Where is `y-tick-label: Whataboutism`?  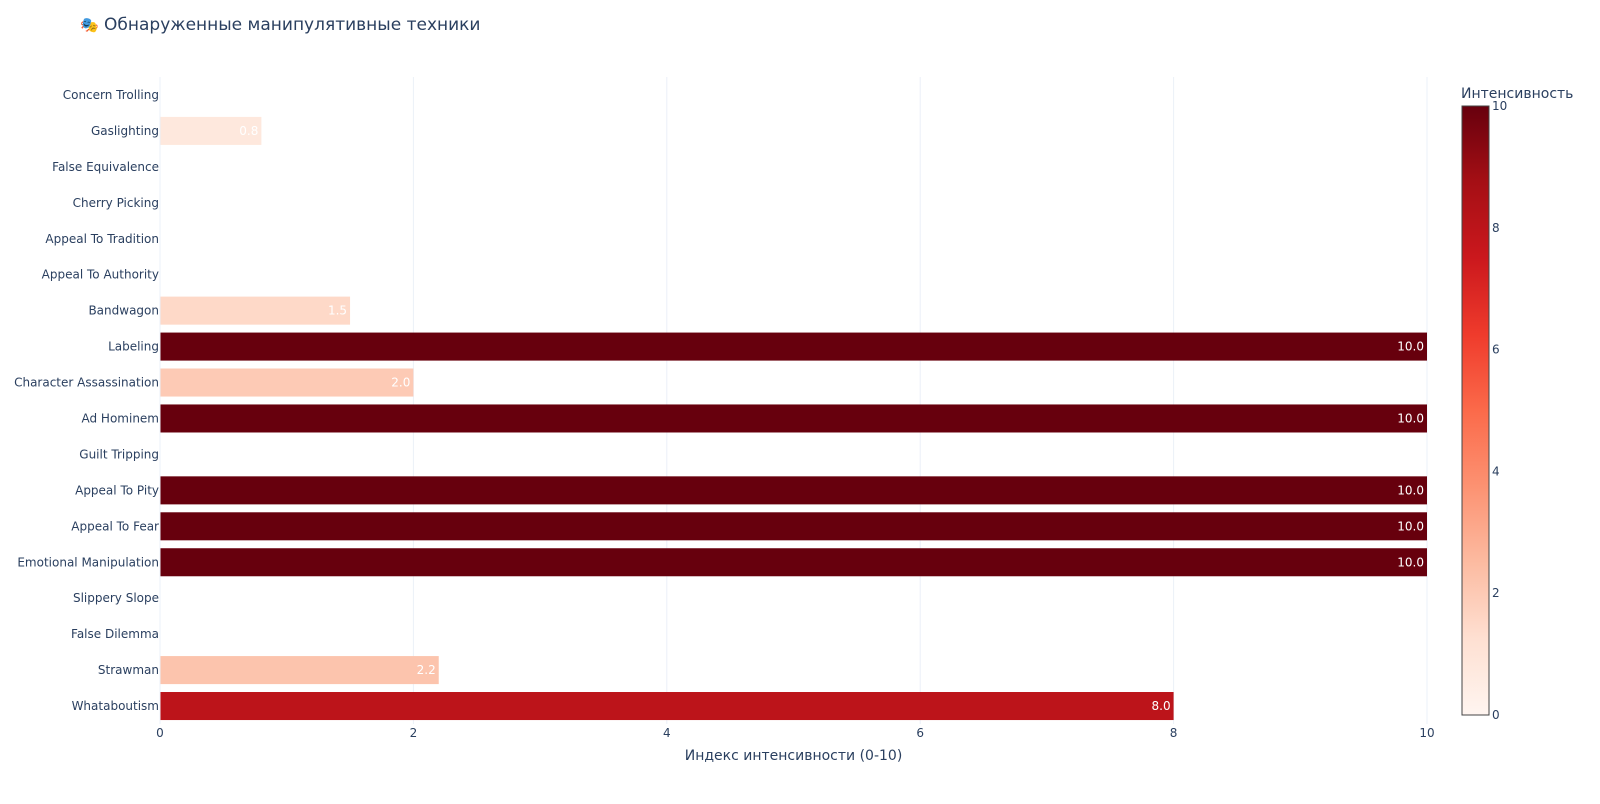 y-tick-label: Whataboutism is located at coordinates (115, 706).